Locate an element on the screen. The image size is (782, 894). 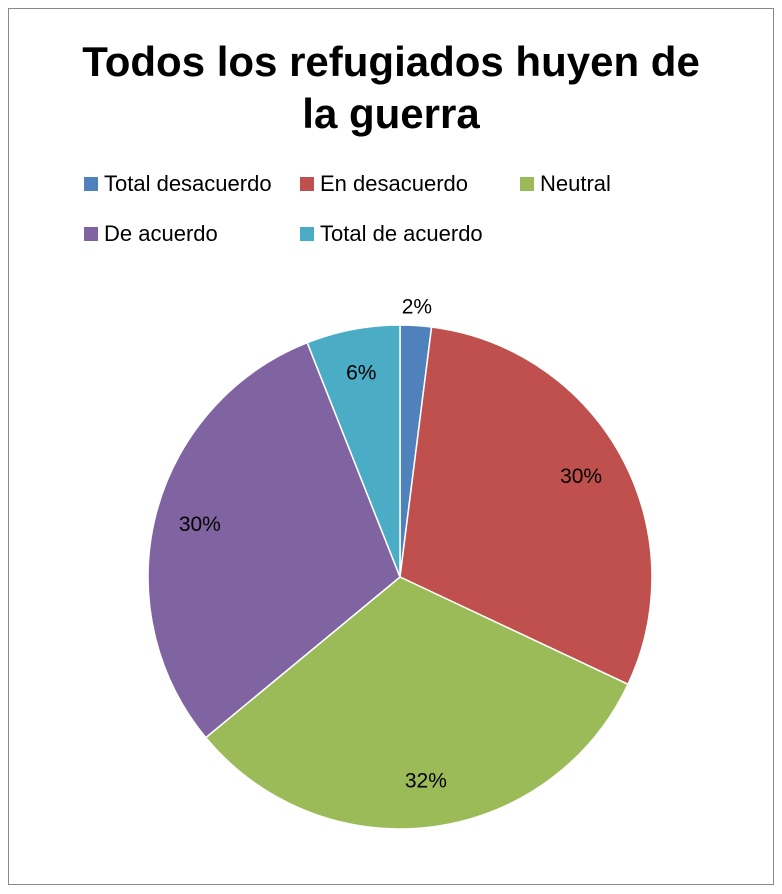
legend-item: Neutral is located at coordinates (565, 184).